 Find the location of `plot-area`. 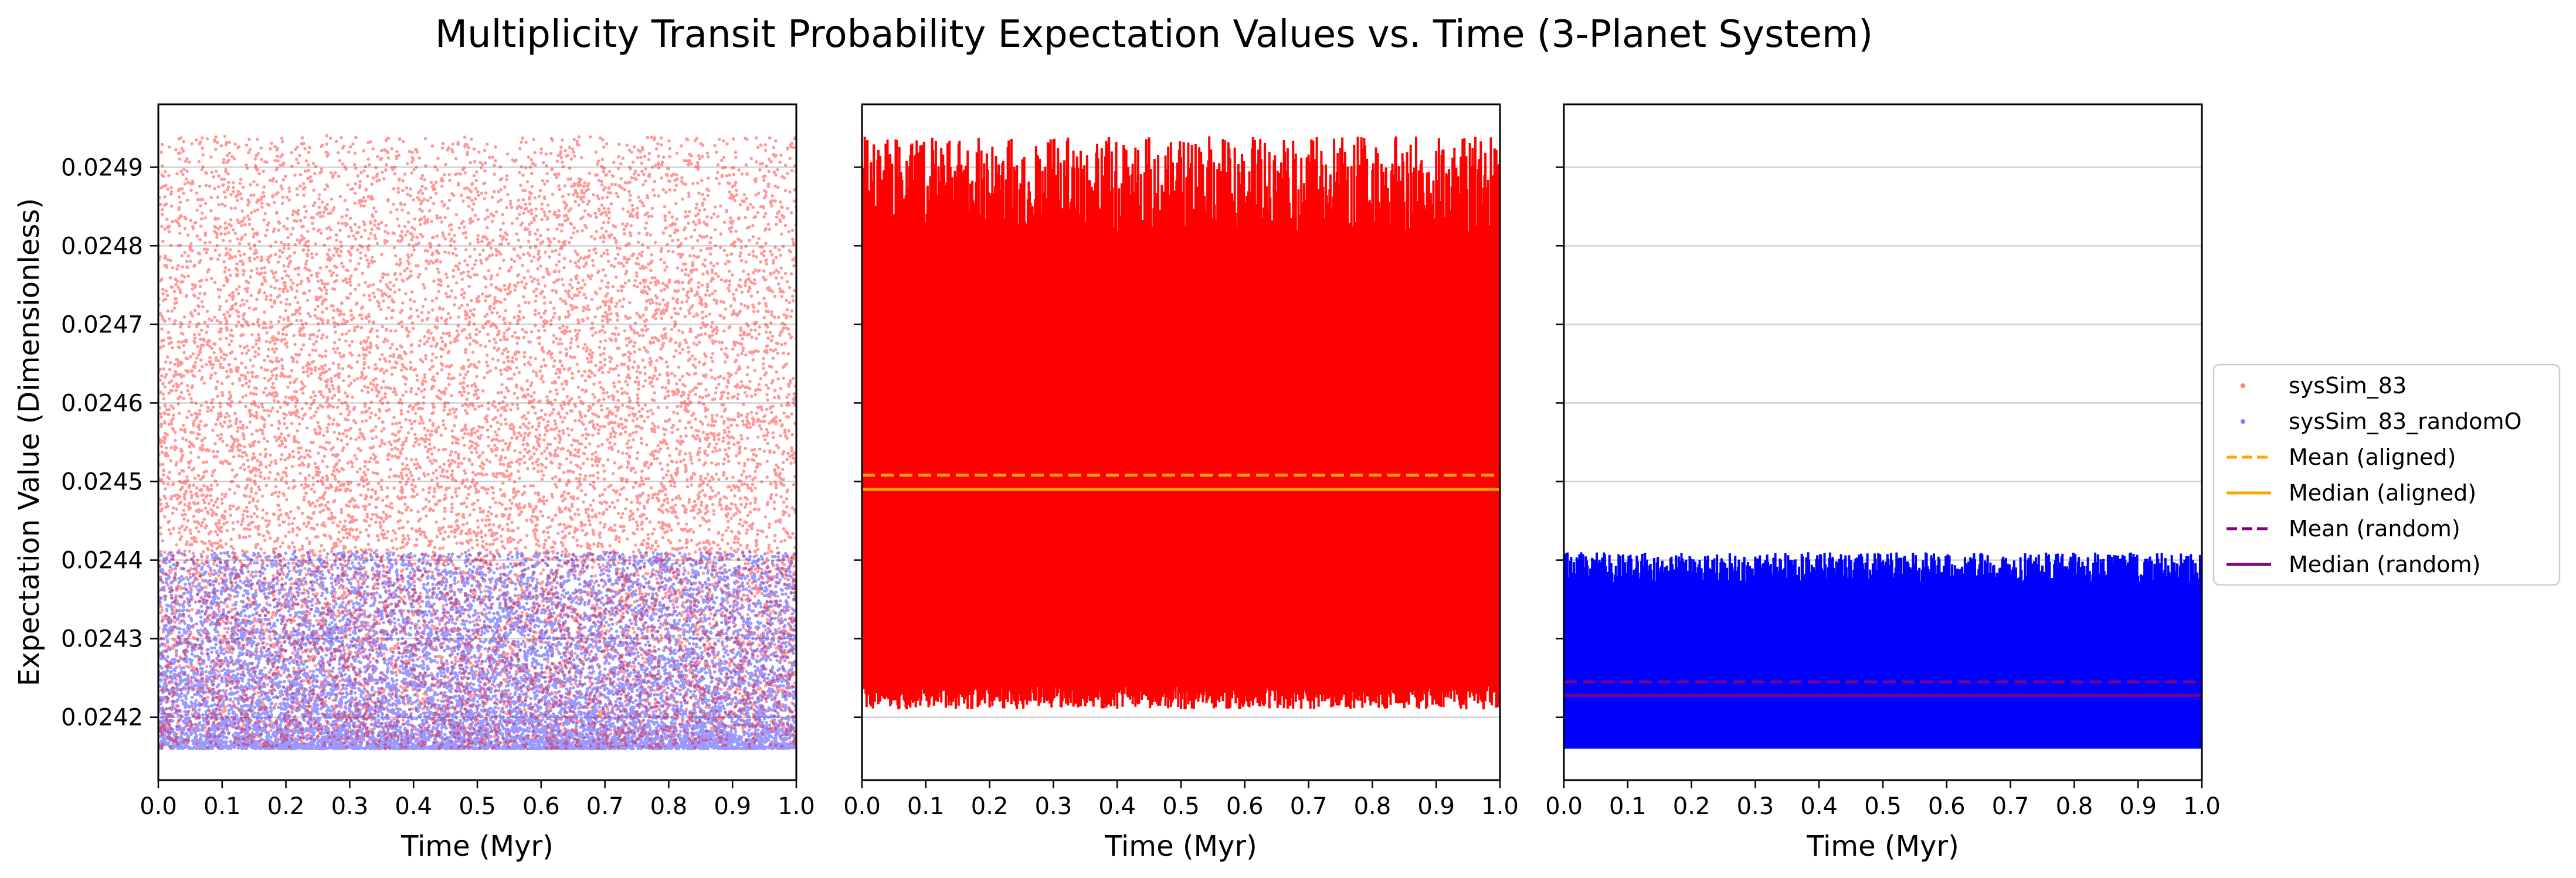

plot-area is located at coordinates (1883, 650).